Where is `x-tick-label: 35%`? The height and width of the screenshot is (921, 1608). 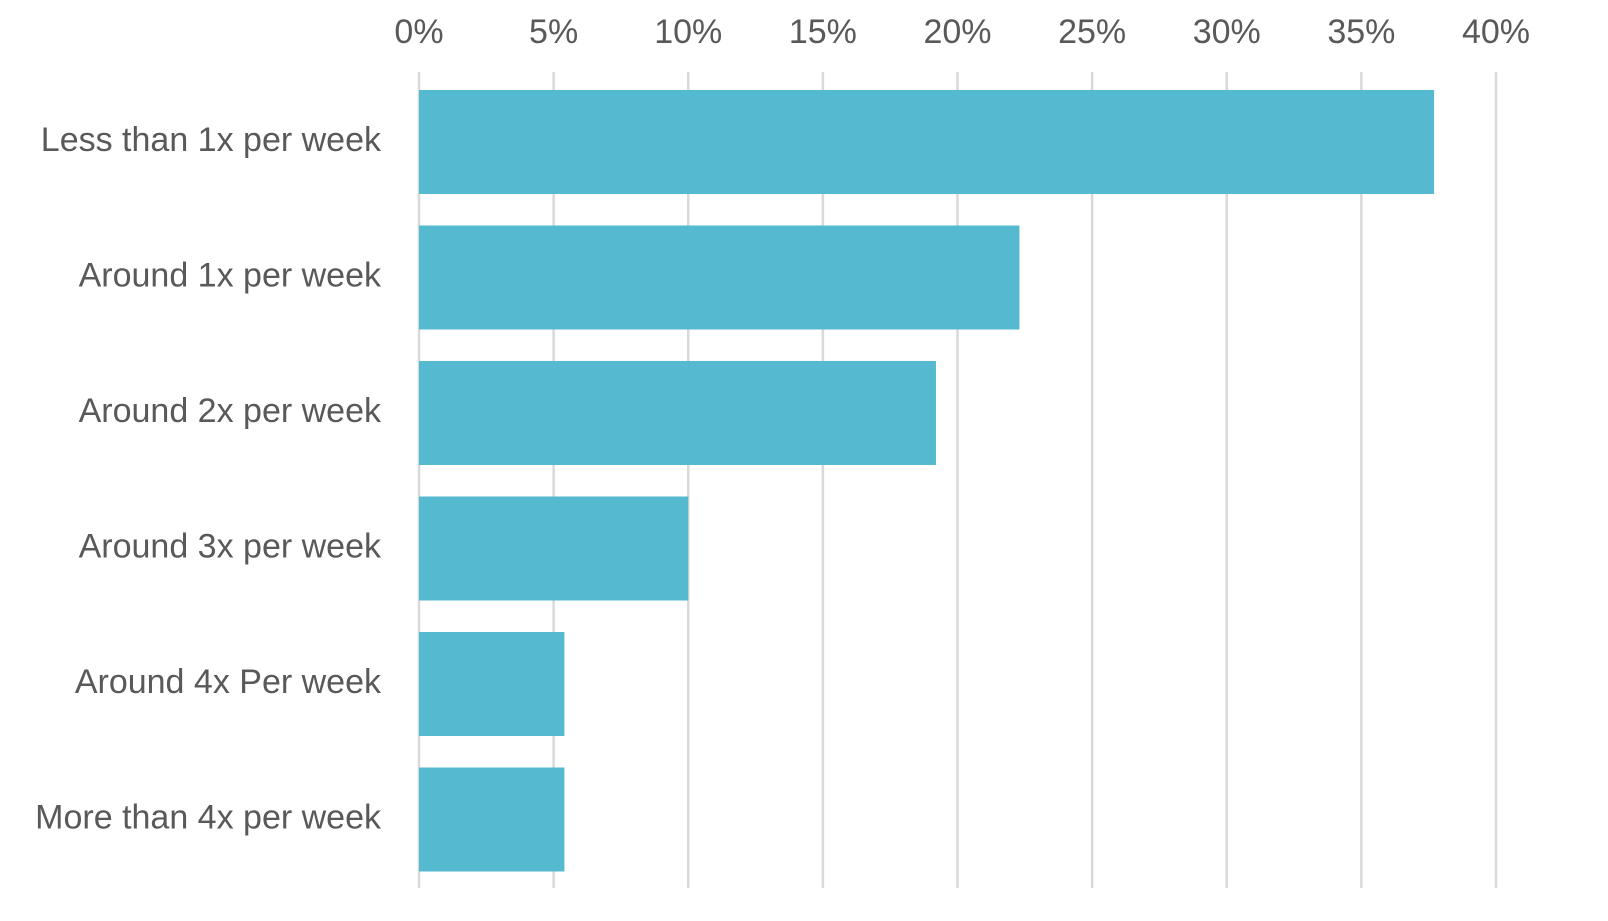
x-tick-label: 35% is located at coordinates (1361, 32).